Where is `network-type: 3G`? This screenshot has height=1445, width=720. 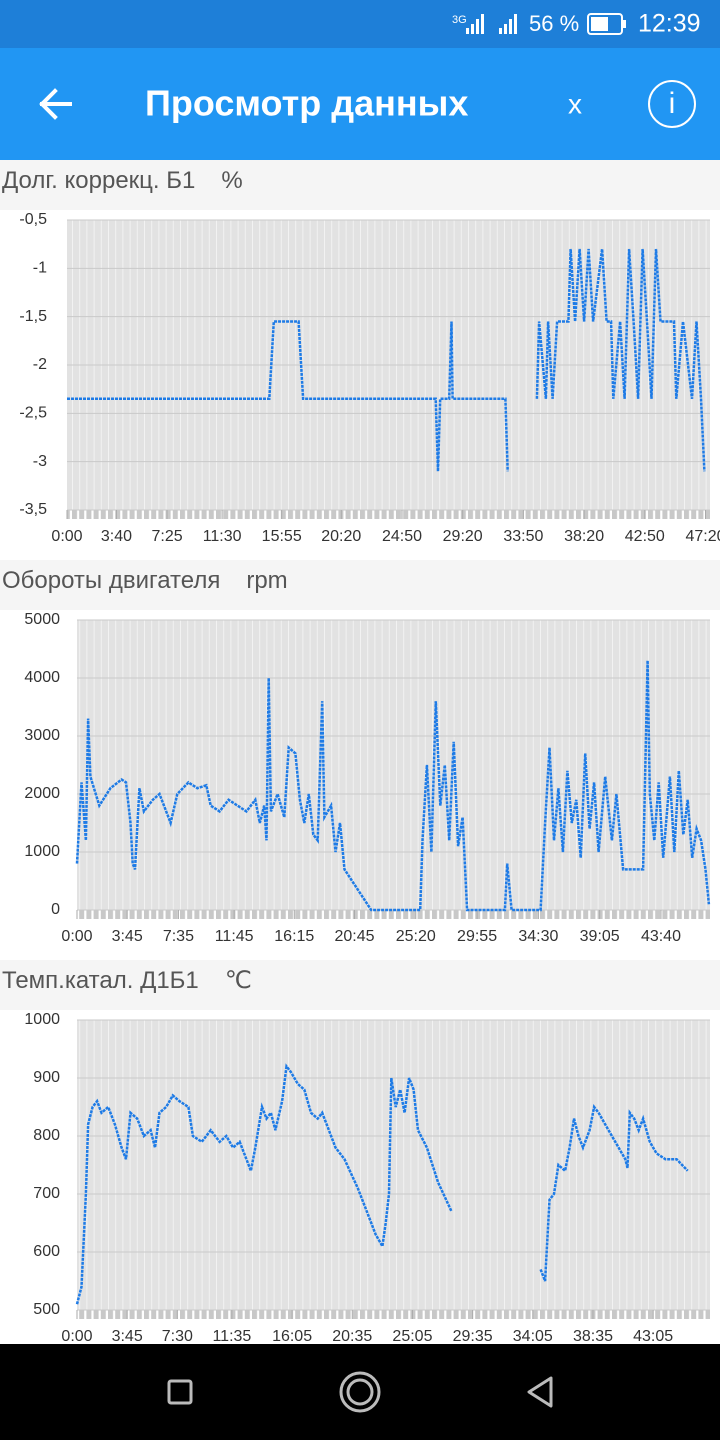 network-type: 3G is located at coordinates (459, 20).